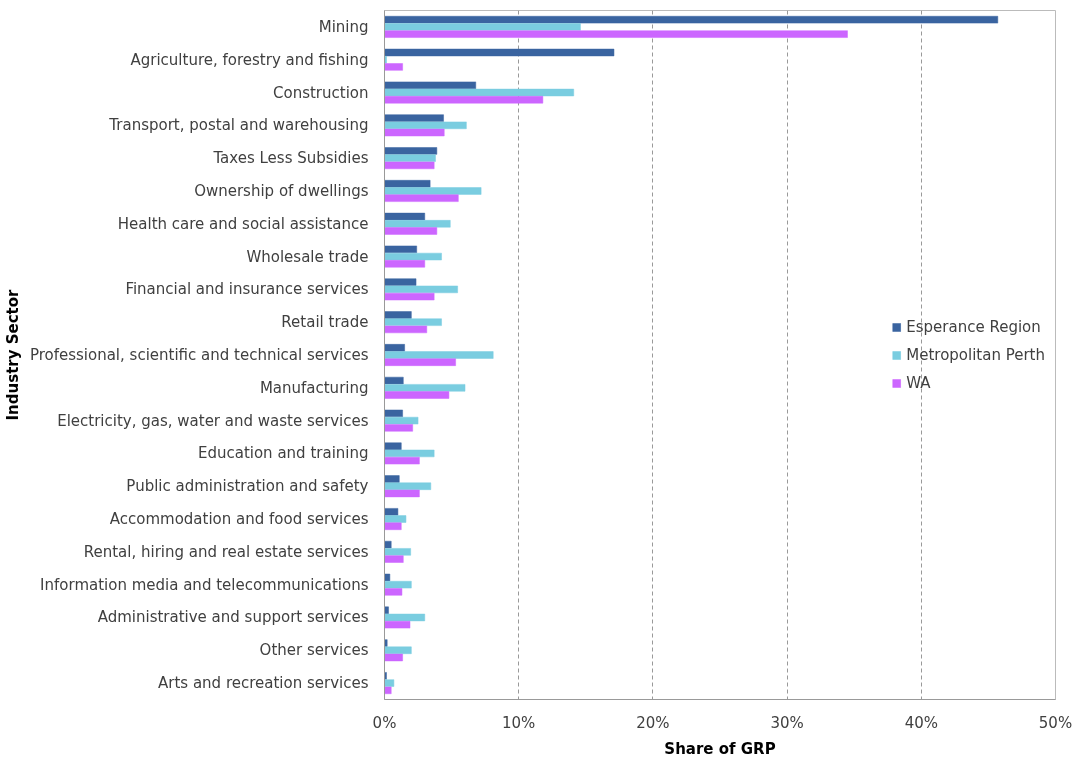  What do you see at coordinates (213, 420) in the screenshot?
I see `y-tick-label: Electricity, gas, water and waste services` at bounding box center [213, 420].